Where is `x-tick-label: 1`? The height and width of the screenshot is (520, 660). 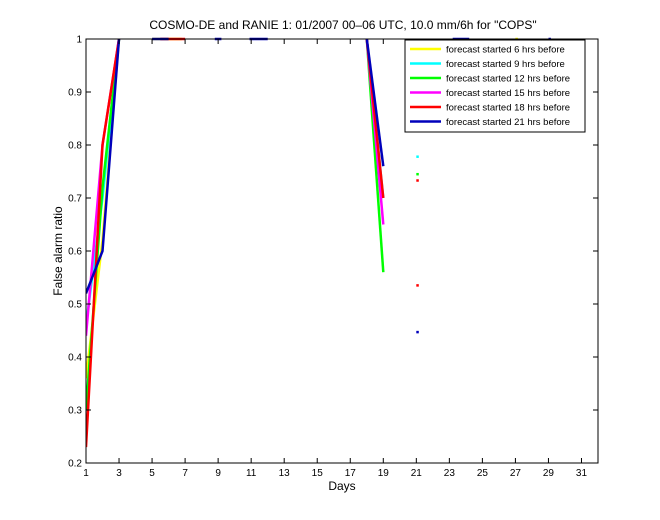
x-tick-label: 1 is located at coordinates (86, 473).